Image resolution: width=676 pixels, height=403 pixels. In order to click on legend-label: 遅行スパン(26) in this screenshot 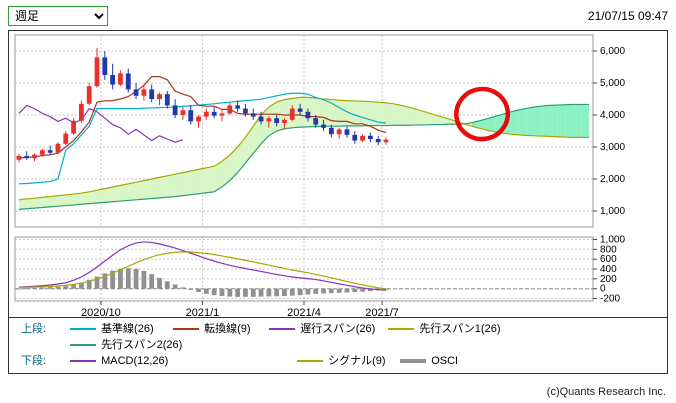, I will do `click(338, 329)`.